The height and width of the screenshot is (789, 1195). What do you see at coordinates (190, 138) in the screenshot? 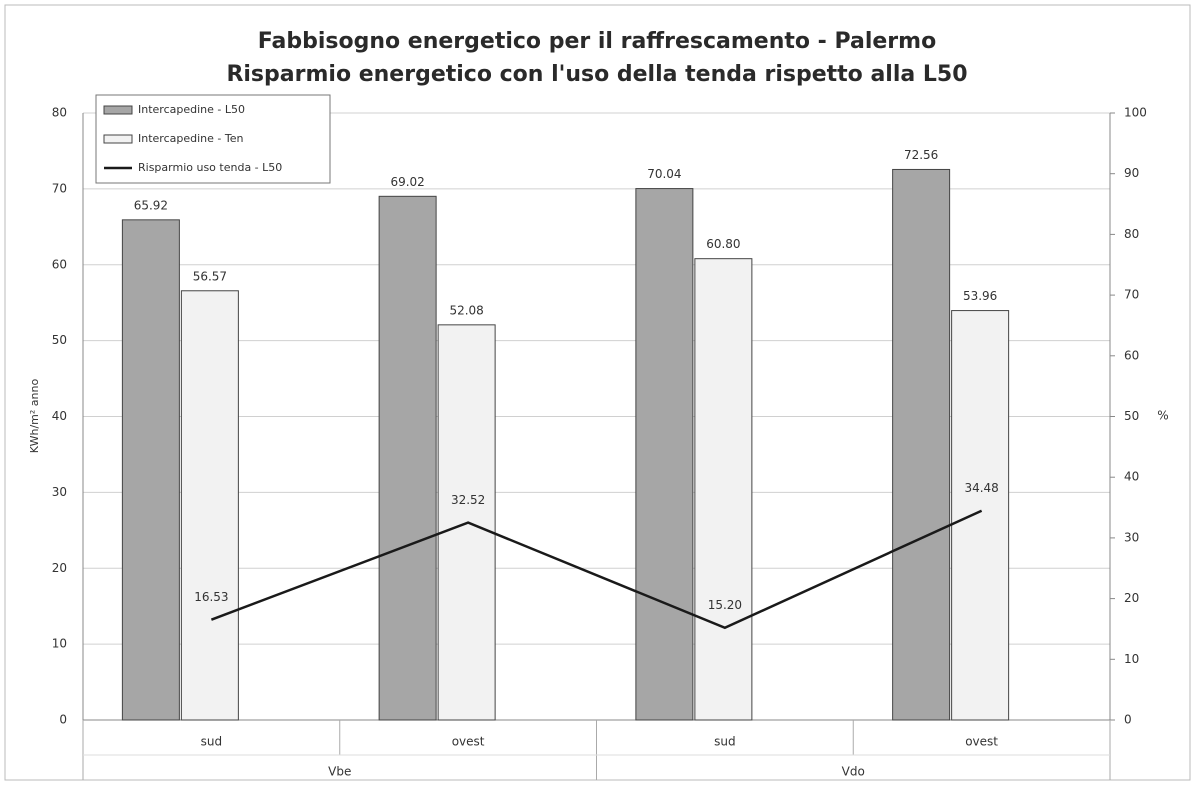
I see `legend-label: Intercapedine - Ten` at bounding box center [190, 138].